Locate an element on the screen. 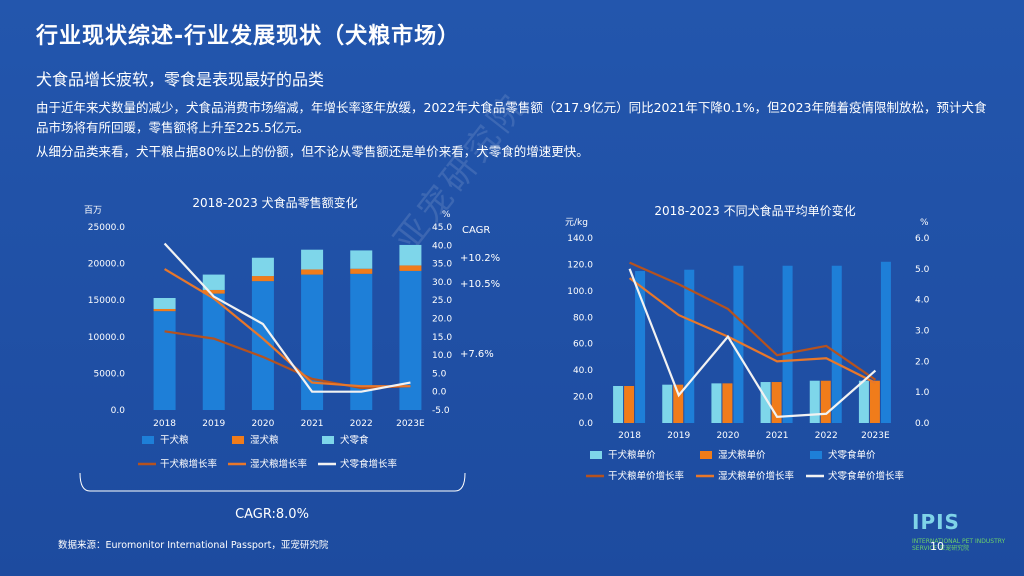  cagr-bracket is located at coordinates (272, 482).